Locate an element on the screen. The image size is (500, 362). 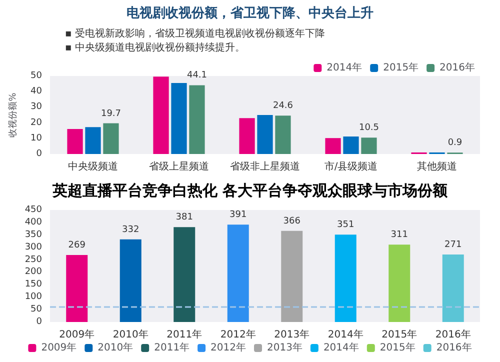
x-tick-label: 2009年 is located at coordinates (77, 334).